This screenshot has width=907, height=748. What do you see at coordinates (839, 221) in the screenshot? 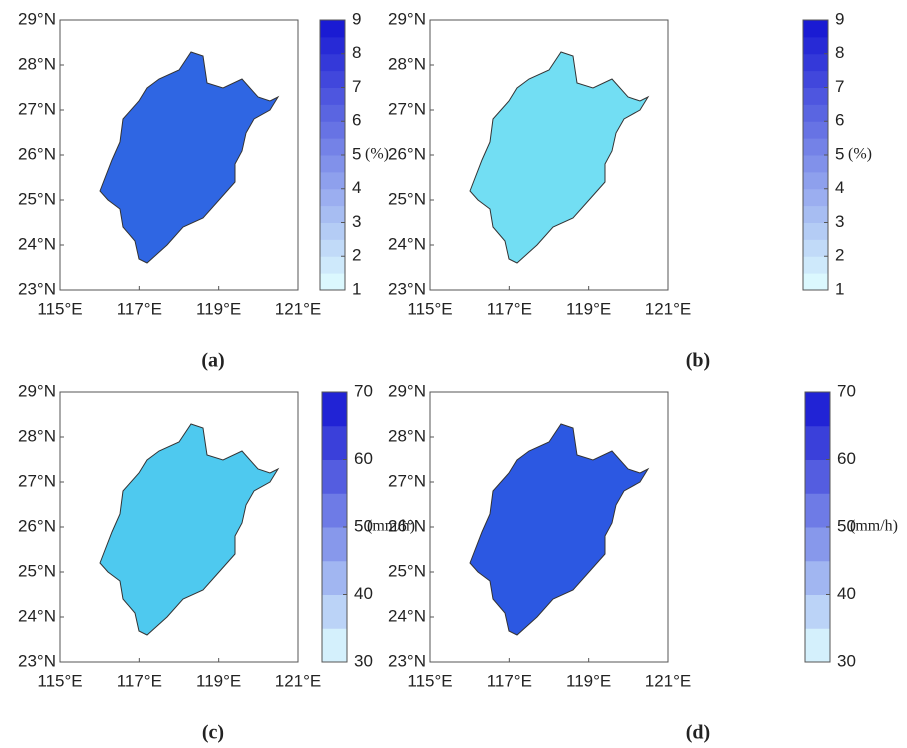
I see `colorbar-tick-label: 3` at bounding box center [839, 221].